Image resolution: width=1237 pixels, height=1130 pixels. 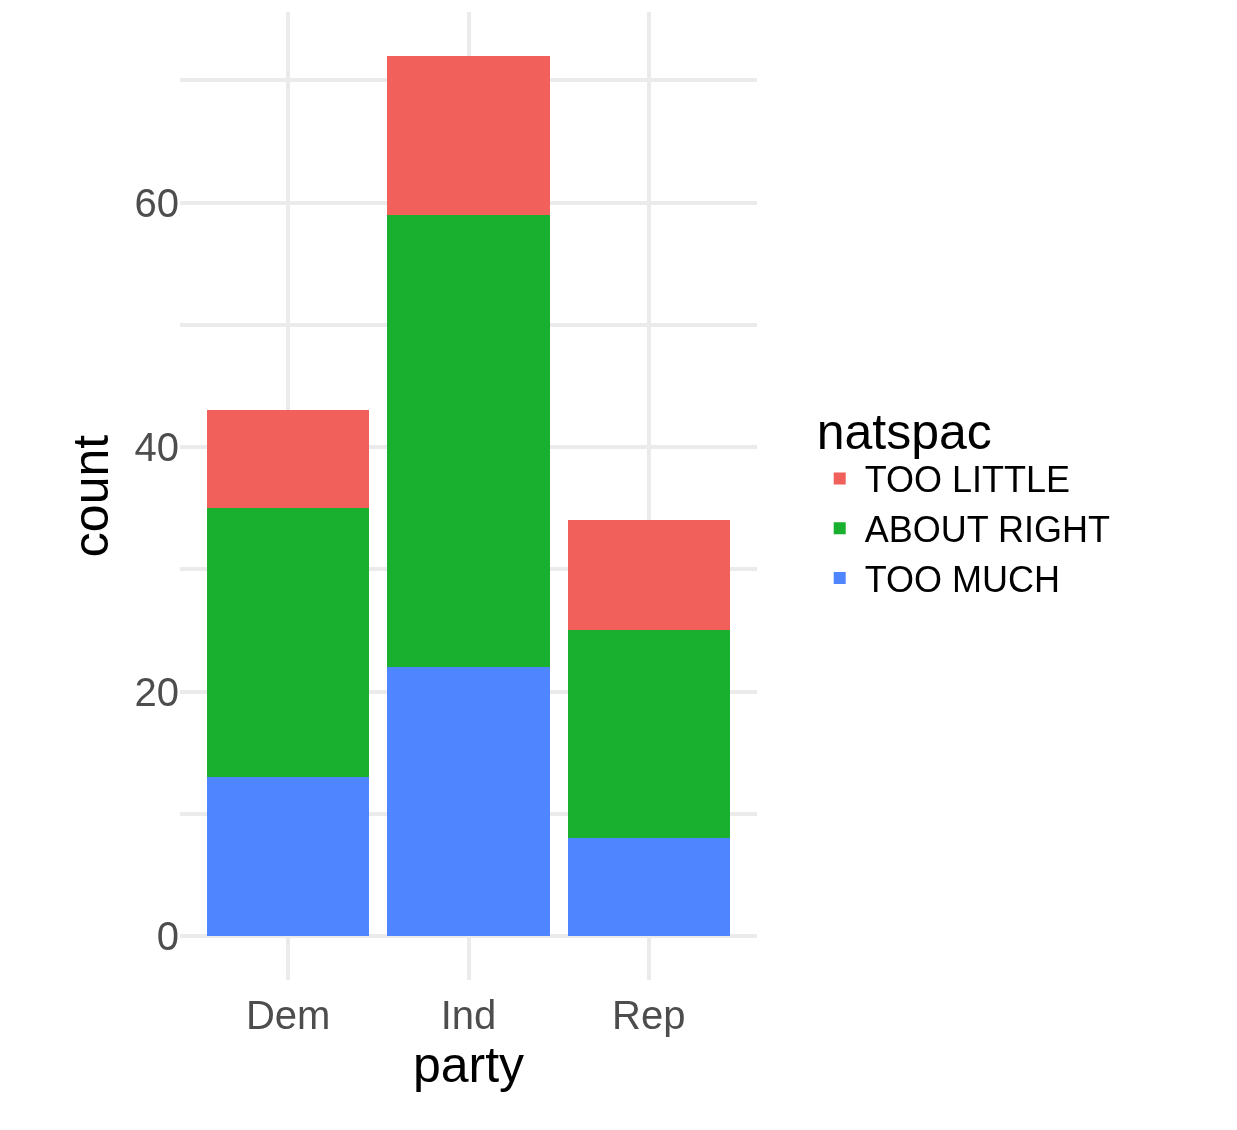 What do you see at coordinates (288, 1015) in the screenshot?
I see `x-tick-label: Dem` at bounding box center [288, 1015].